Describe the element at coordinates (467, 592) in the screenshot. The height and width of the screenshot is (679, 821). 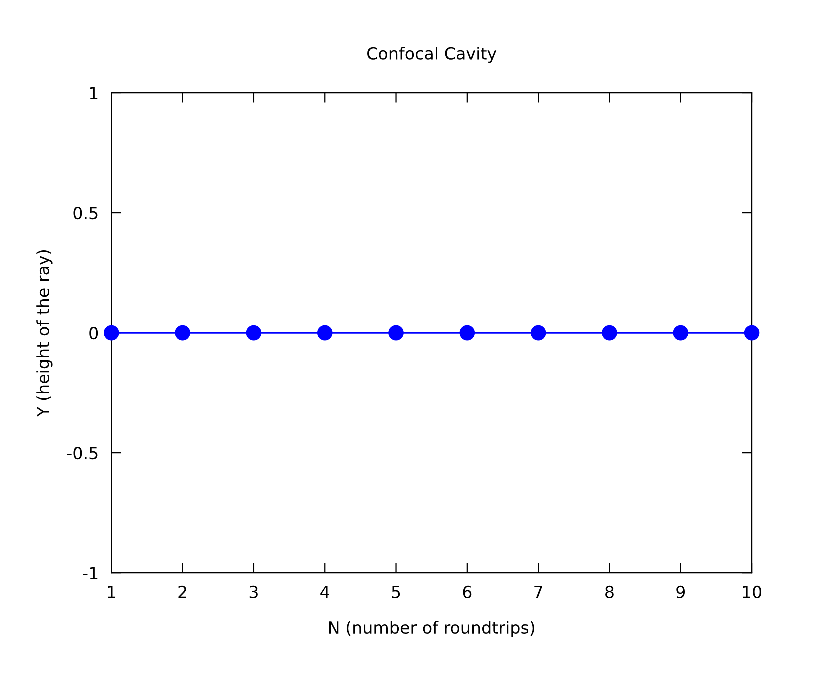
I see `x-tick-label: 6` at that location.